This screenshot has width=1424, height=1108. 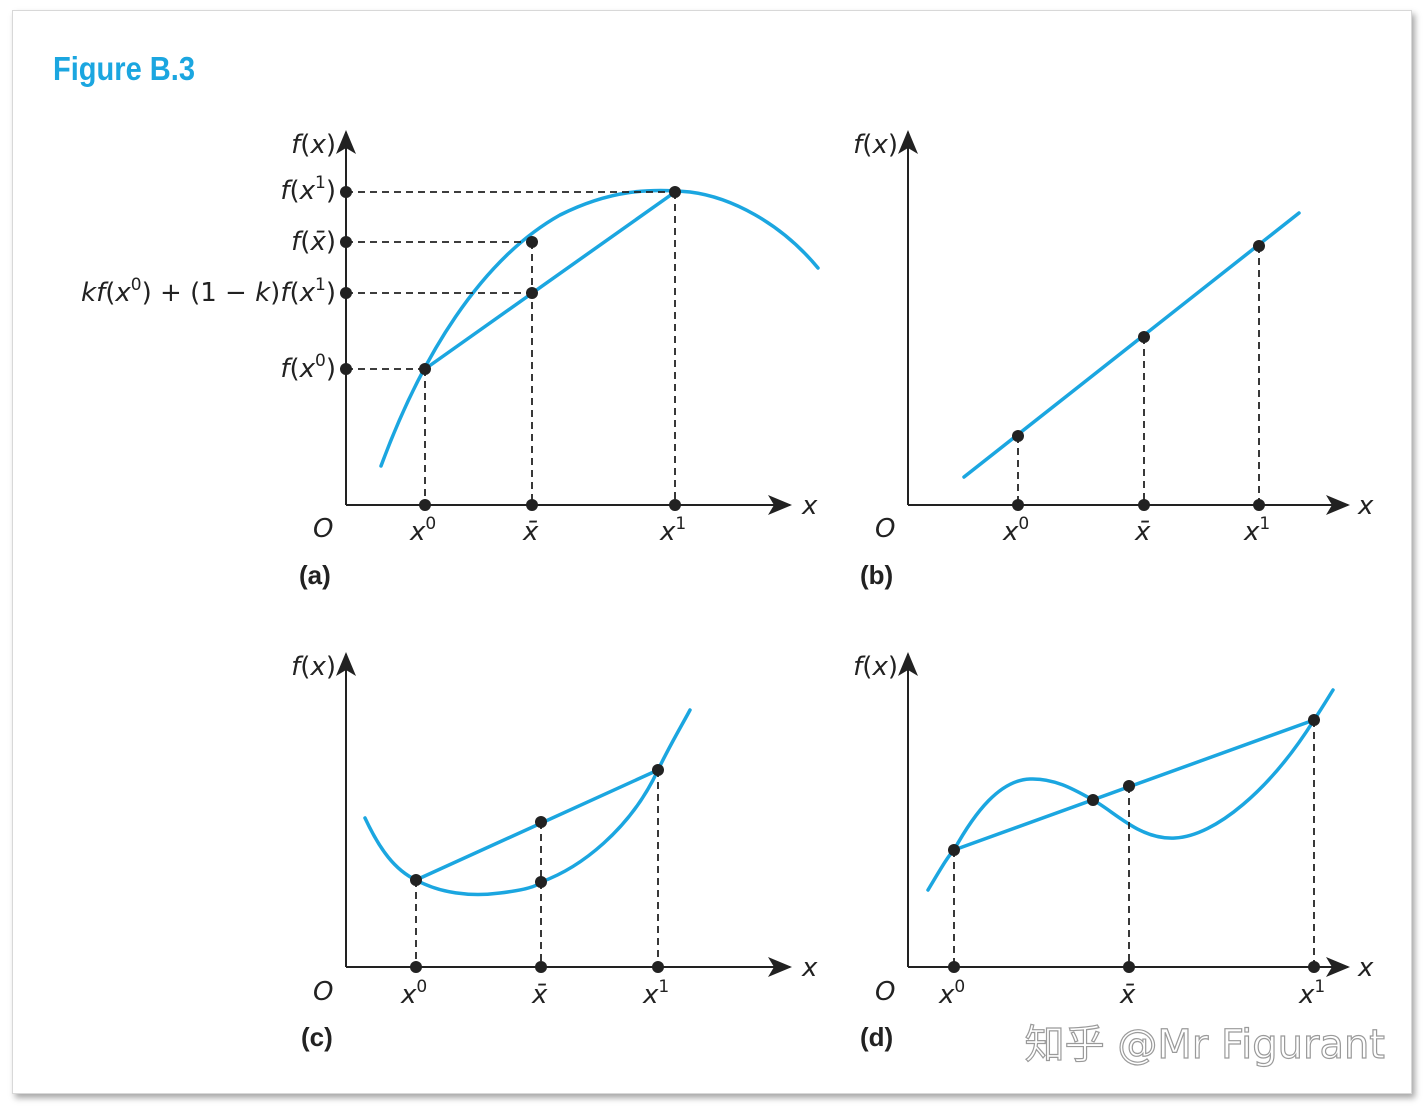 What do you see at coordinates (885, 992) in the screenshot?
I see `panel-d-origin-label: O` at bounding box center [885, 992].